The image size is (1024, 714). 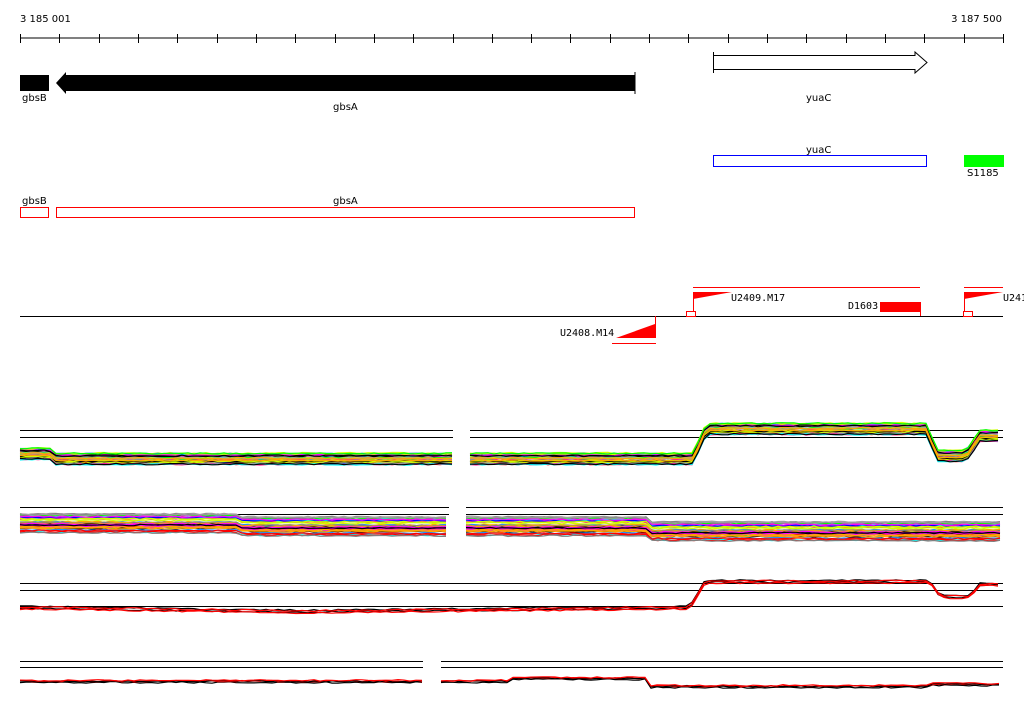 What do you see at coordinates (34, 201) in the screenshot?
I see `transcript-label-gbsB: gbsB` at bounding box center [34, 201].